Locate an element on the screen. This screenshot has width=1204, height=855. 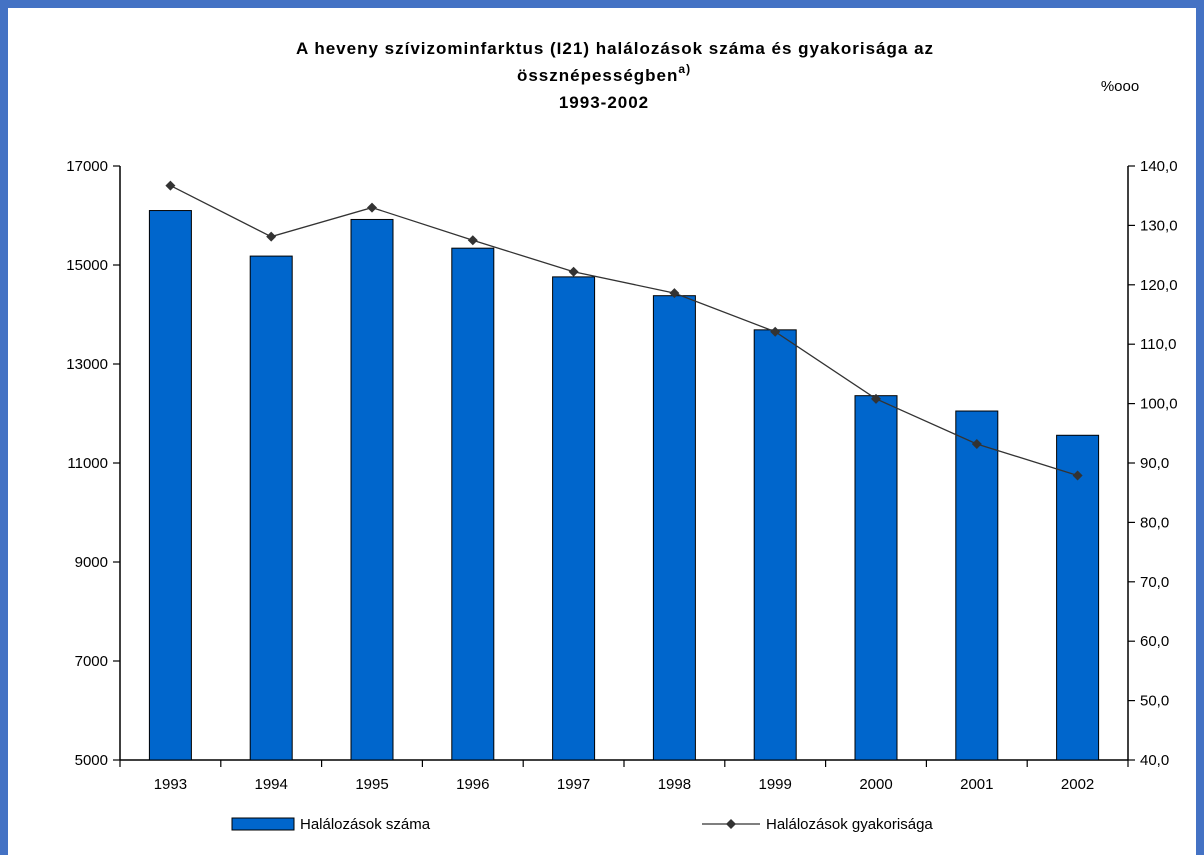
right-axis-tick-label: 140,0 is located at coordinates (1159, 166).